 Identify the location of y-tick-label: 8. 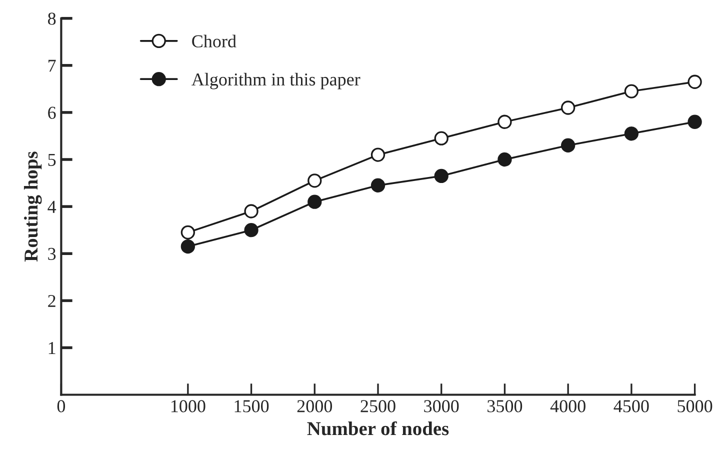
(52, 18).